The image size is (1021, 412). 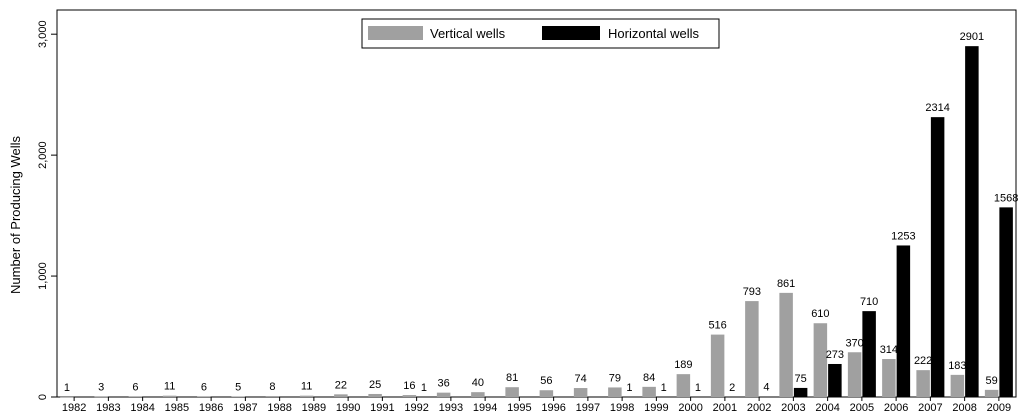 What do you see at coordinates (169, 387) in the screenshot?
I see `data-label-vertical-1985: 11` at bounding box center [169, 387].